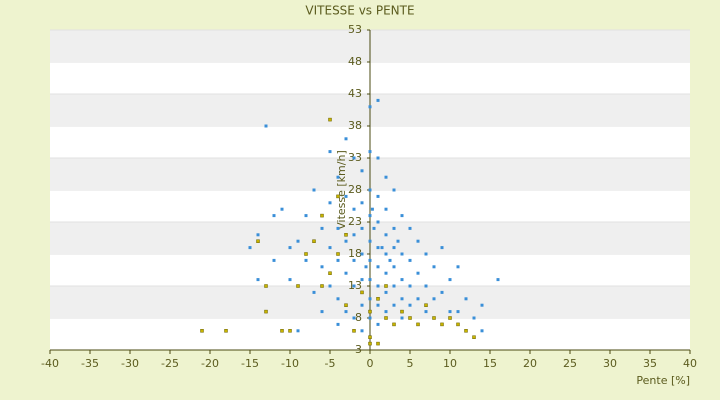 The width and height of the screenshot is (720, 400). Describe the element at coordinates (355, 253) in the screenshot. I see `y-tick-label: 18` at that location.